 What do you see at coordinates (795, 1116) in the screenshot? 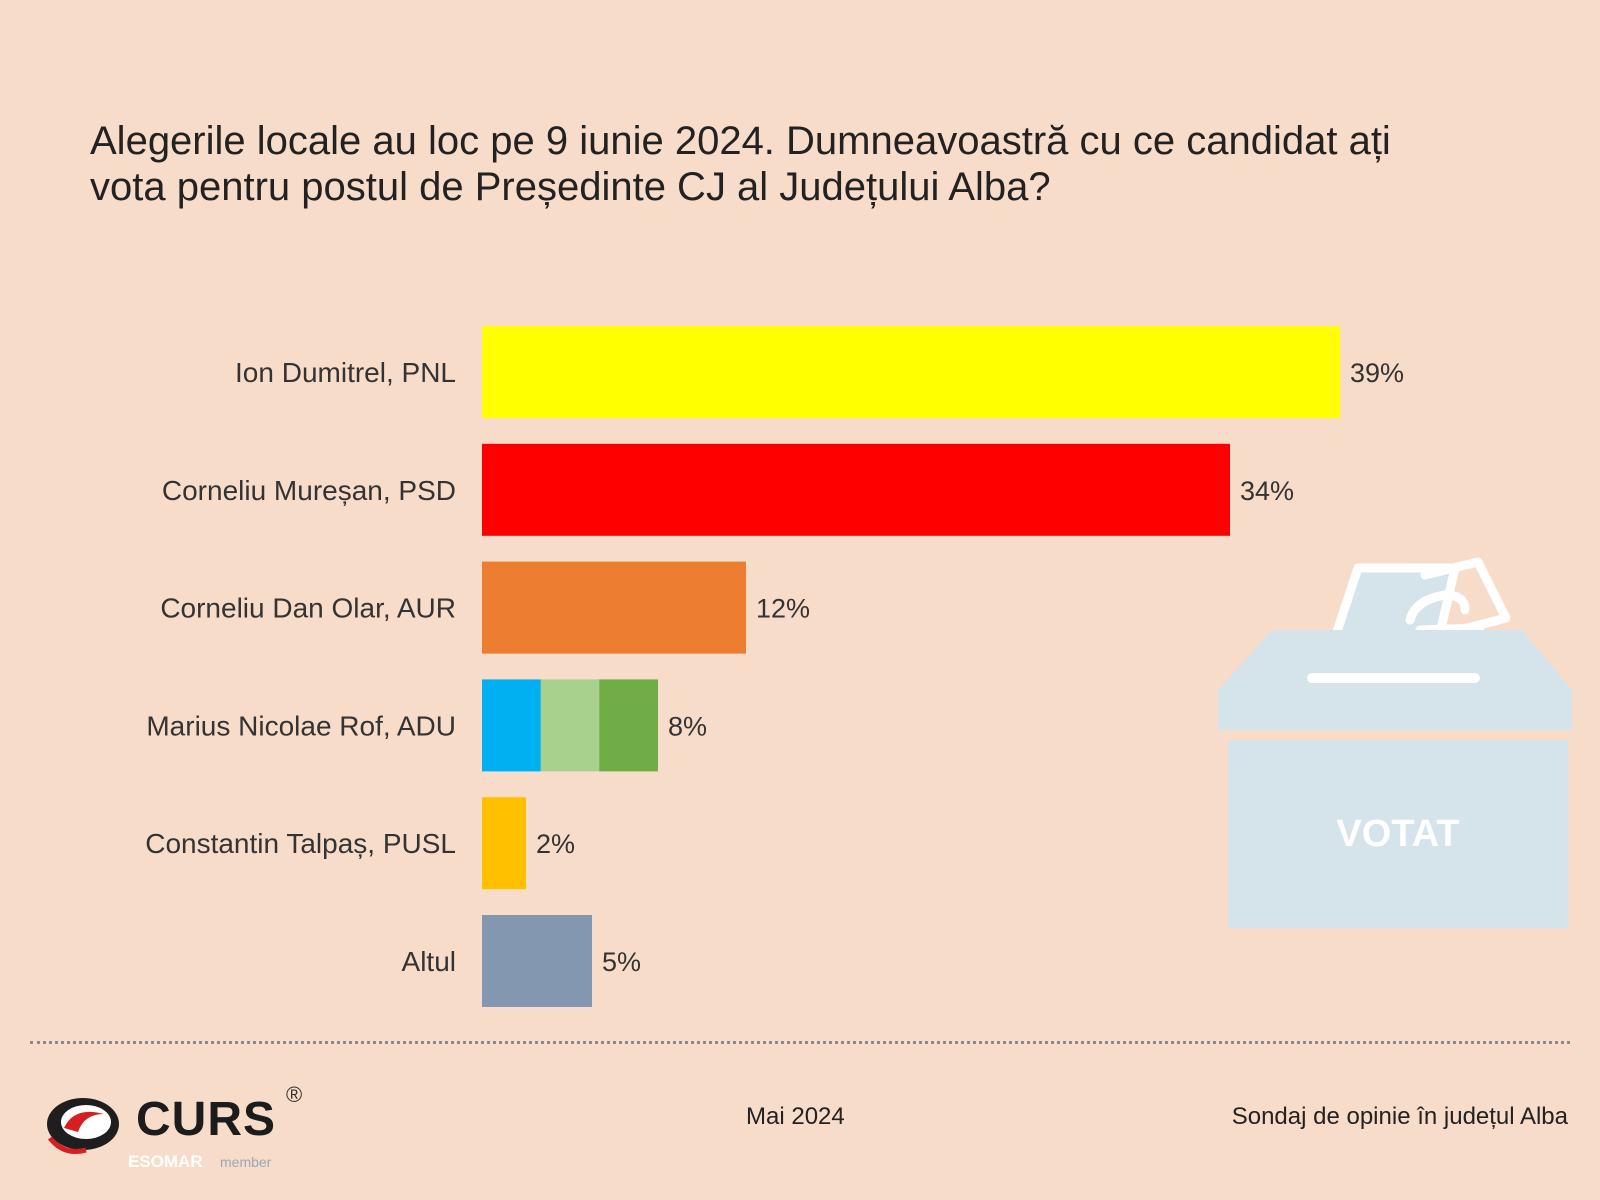
I see `survey-date: Mai 2024` at bounding box center [795, 1116].